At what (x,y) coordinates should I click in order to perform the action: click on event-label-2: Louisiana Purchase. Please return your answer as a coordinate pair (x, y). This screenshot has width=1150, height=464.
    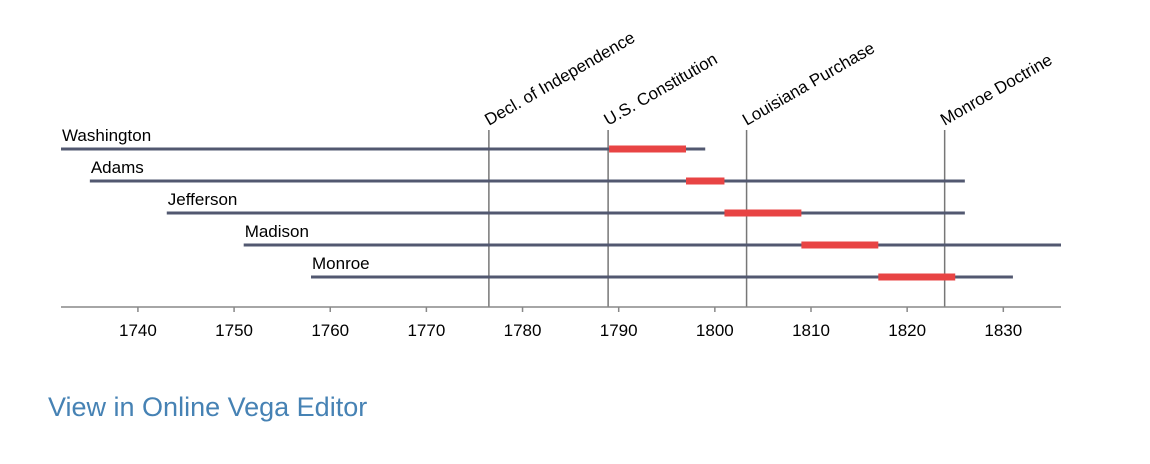
    Looking at the image, I should click on (808, 83).